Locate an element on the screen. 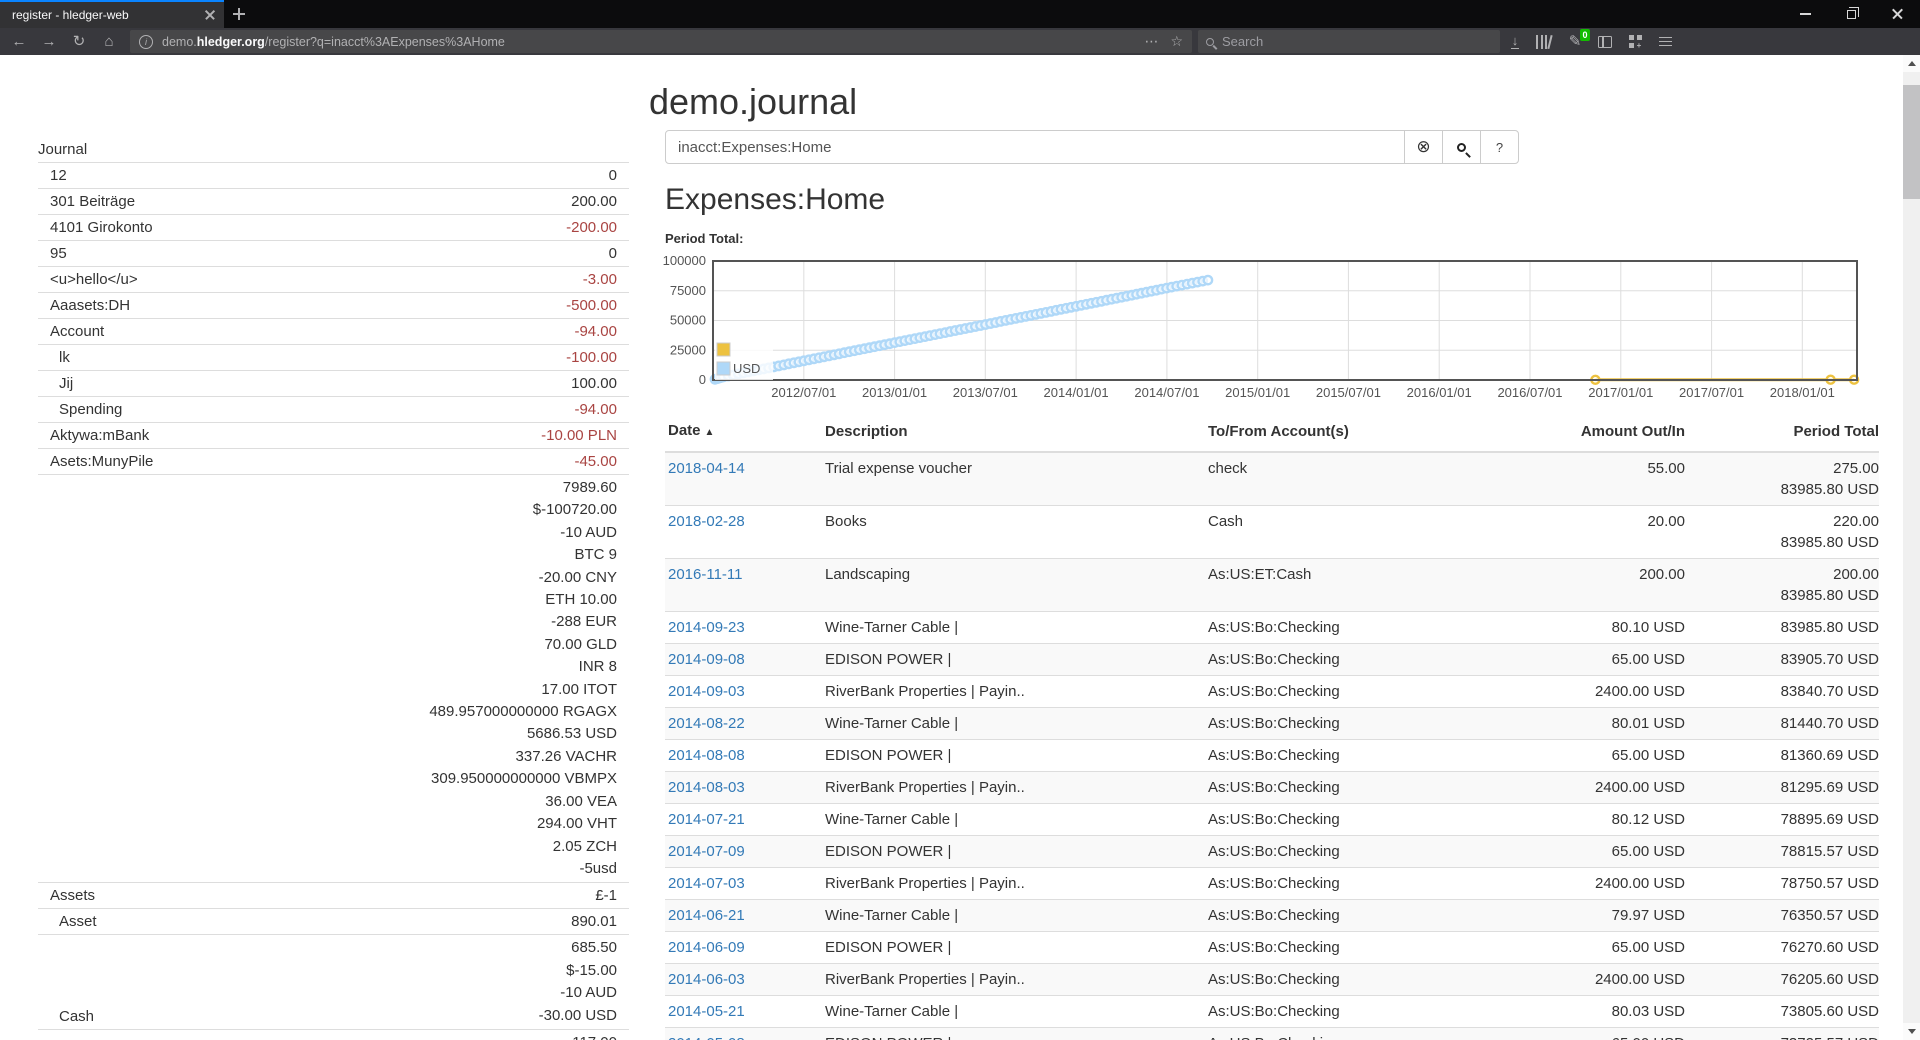 The image size is (1920, 1040). downloads-button: ↓ is located at coordinates (1515, 41).